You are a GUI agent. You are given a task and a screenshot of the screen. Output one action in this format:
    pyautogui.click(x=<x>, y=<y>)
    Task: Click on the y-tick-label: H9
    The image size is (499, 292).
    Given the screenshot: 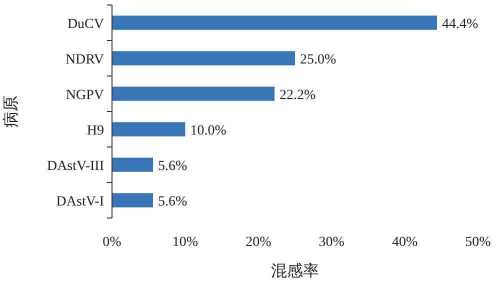 What is the action you would take?
    pyautogui.click(x=95, y=130)
    